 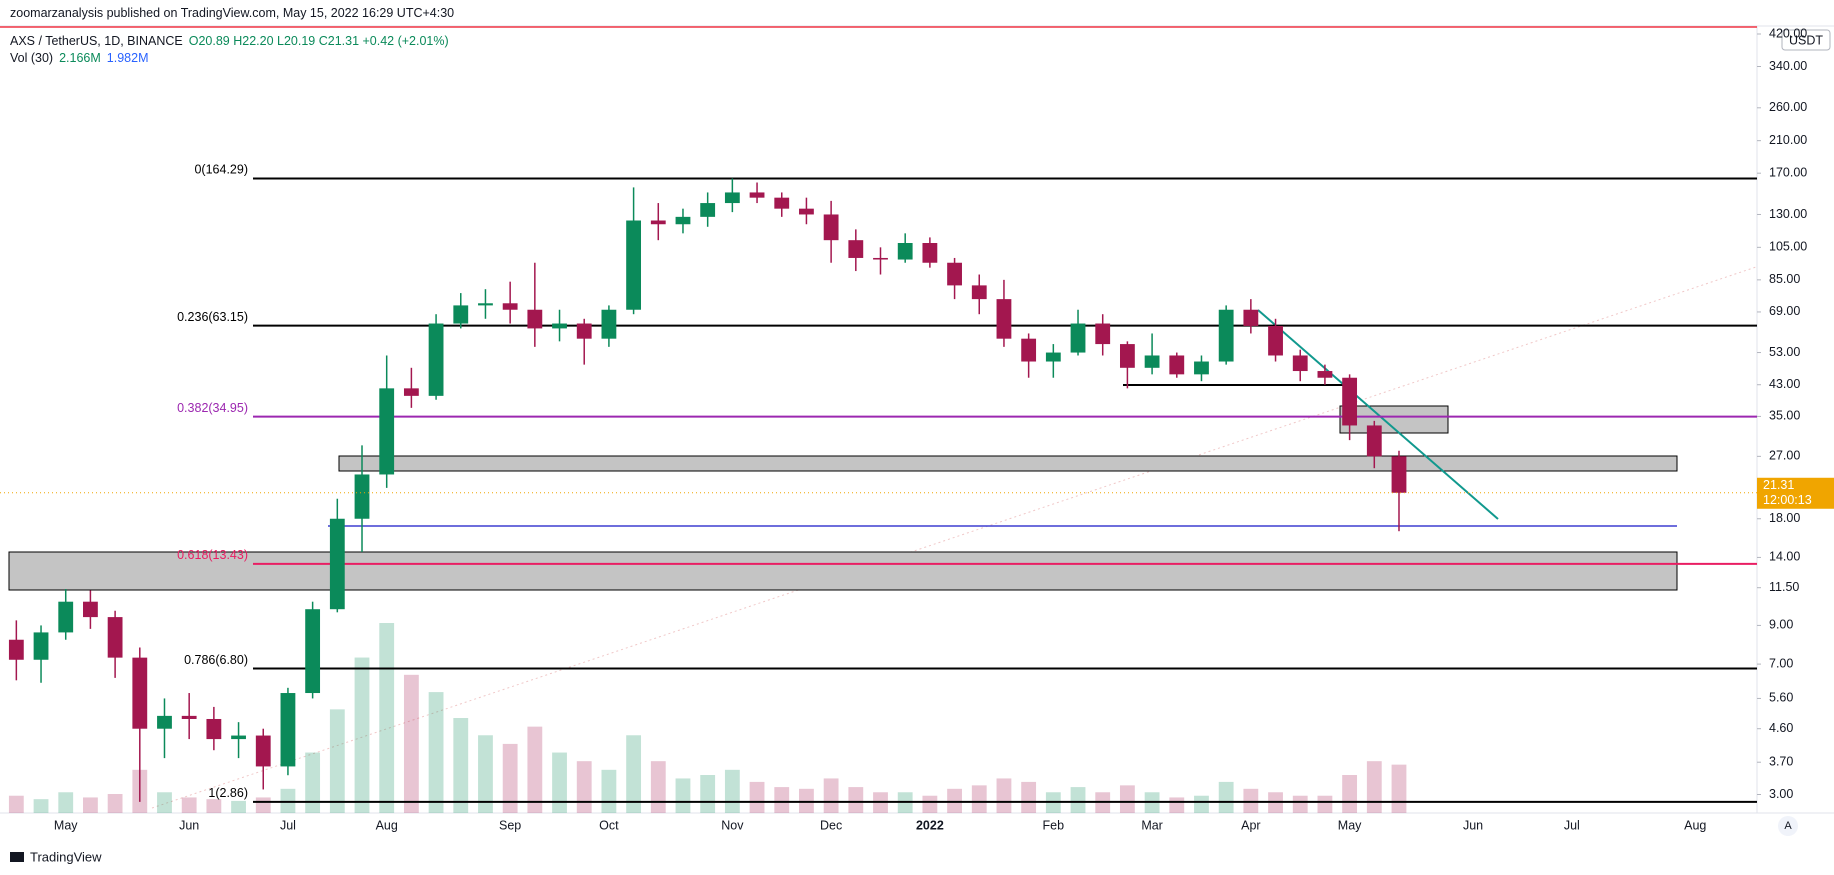 I want to click on y-tick-label: 260.00, so click(x=1788, y=107).